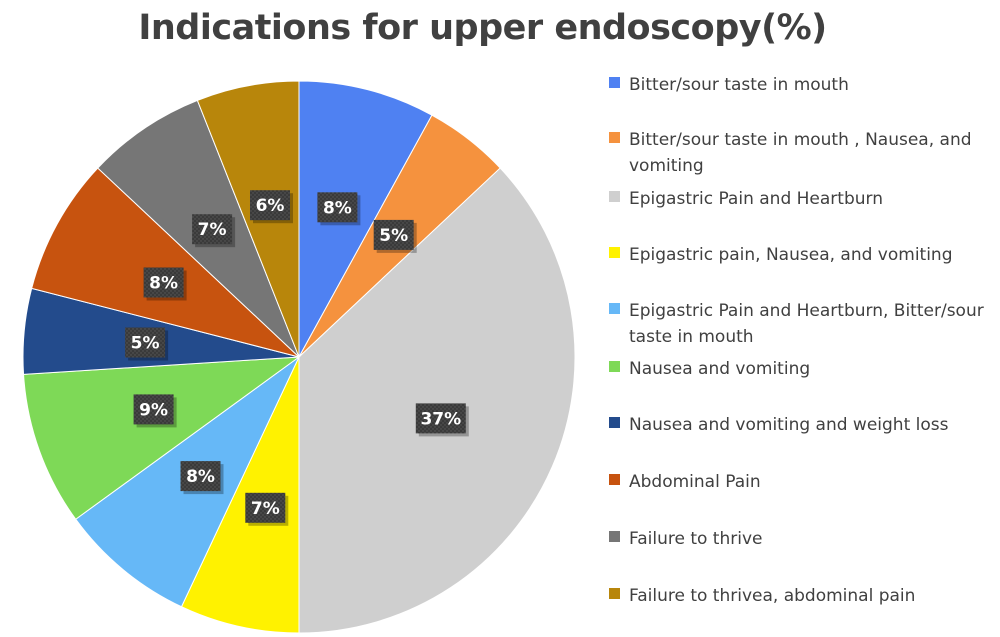 Image resolution: width=1000 pixels, height=637 pixels. Describe the element at coordinates (739, 85) in the screenshot. I see `legend-label: Bitter/sour taste in mouth` at that location.